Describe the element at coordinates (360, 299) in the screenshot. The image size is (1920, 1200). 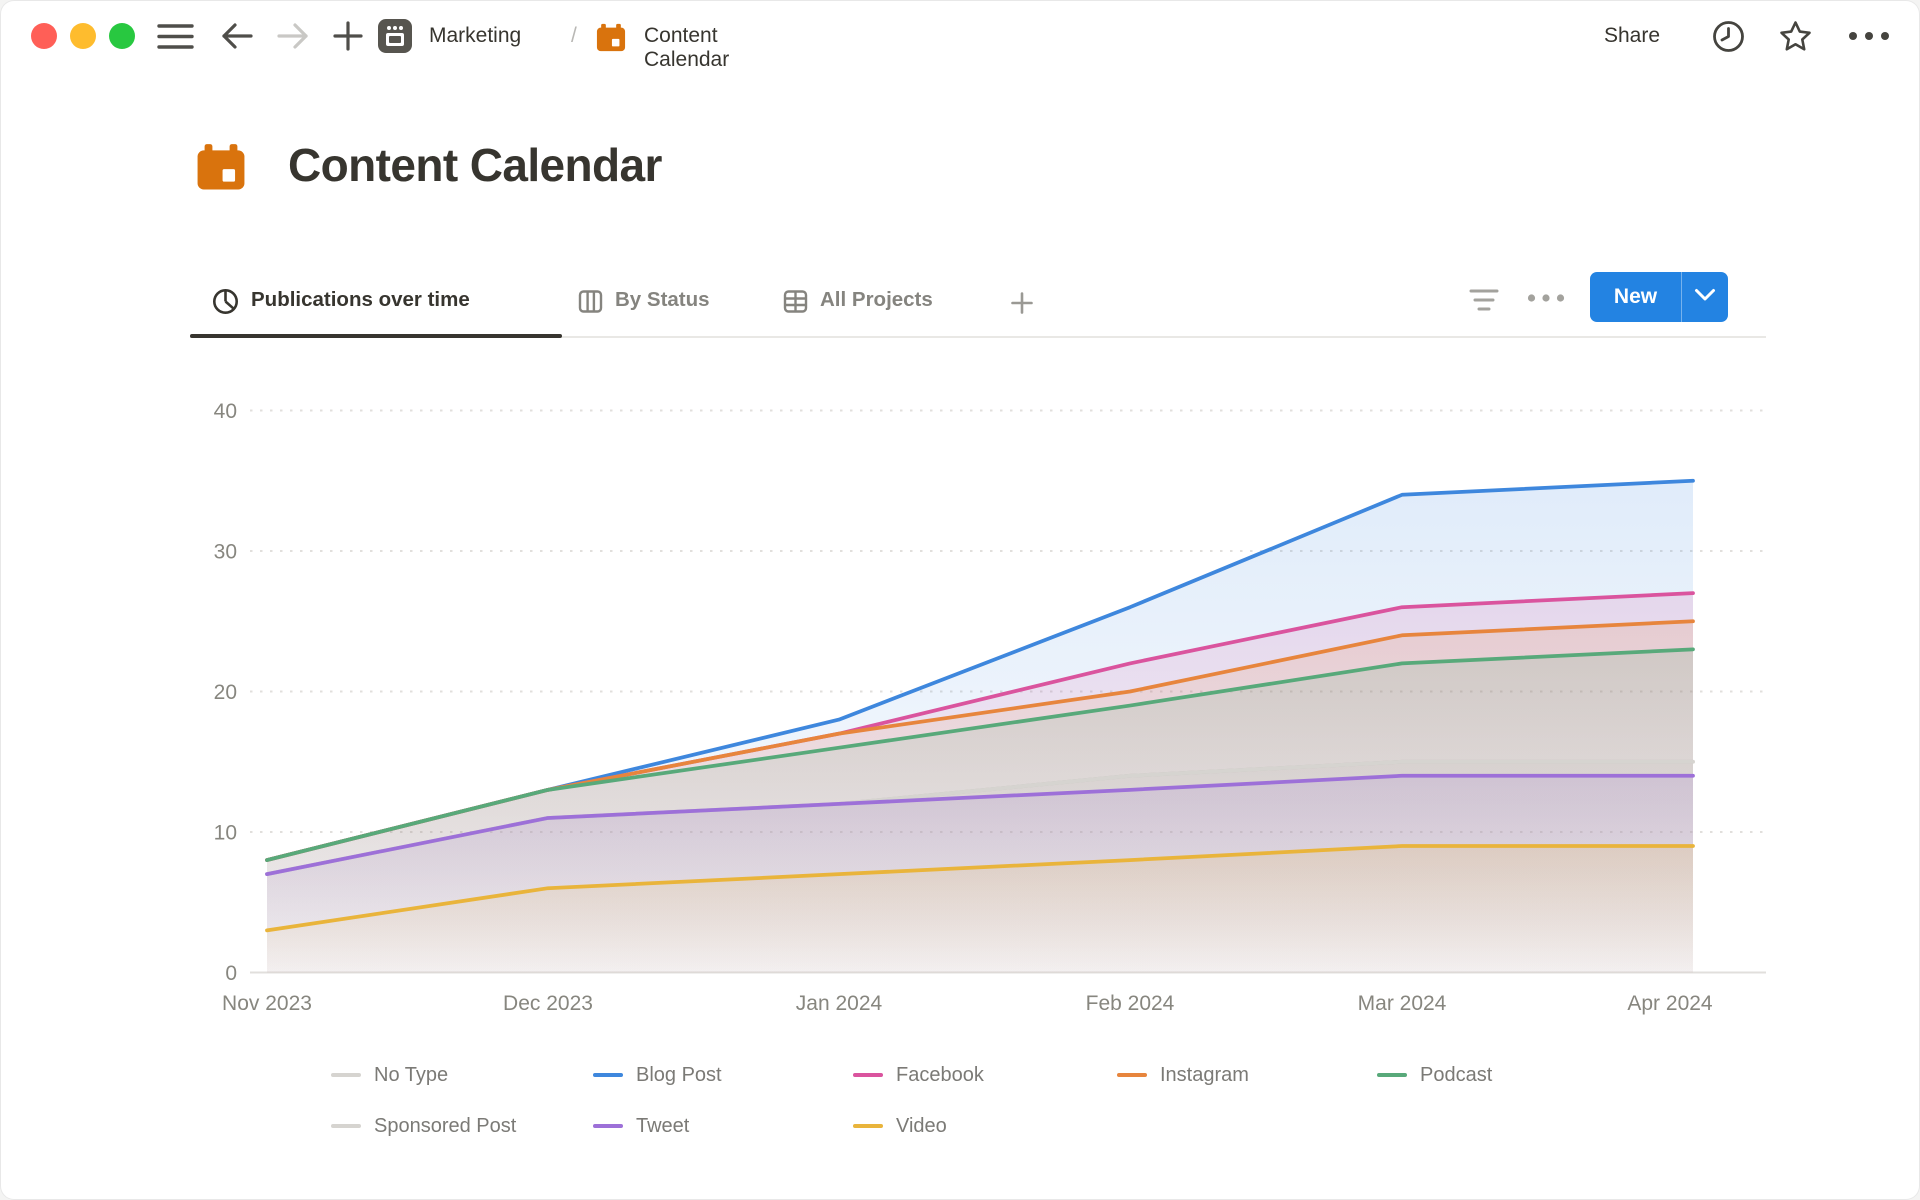
I see `tab-label: Publications over time` at that location.